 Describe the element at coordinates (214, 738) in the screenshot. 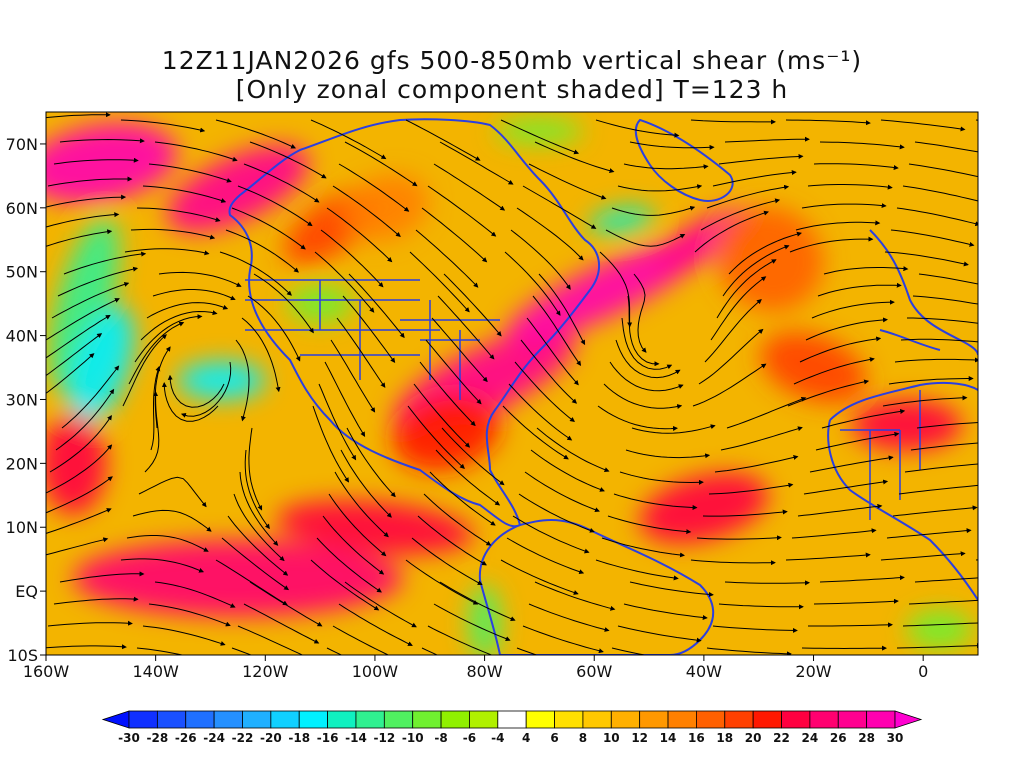

I see `colorbar-label: -24` at that location.